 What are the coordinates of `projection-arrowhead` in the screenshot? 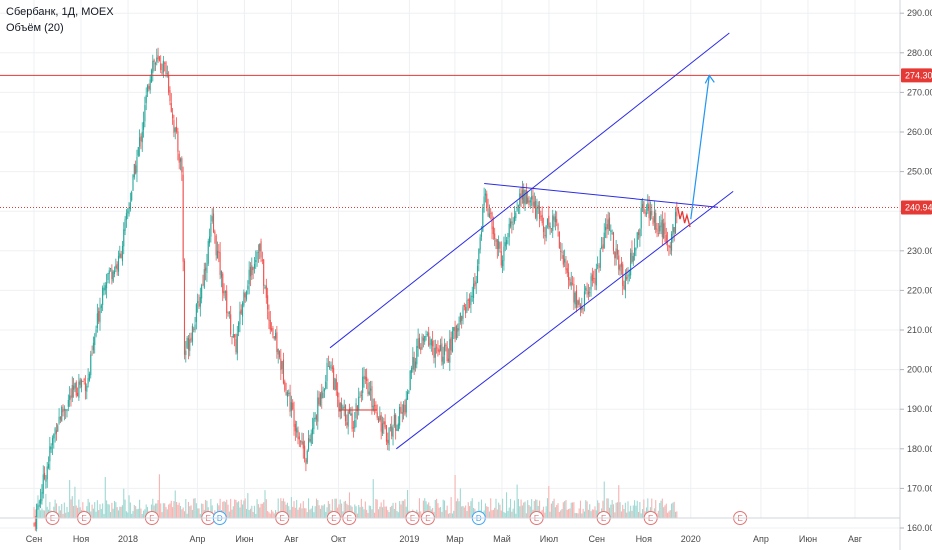 It's located at (709, 79).